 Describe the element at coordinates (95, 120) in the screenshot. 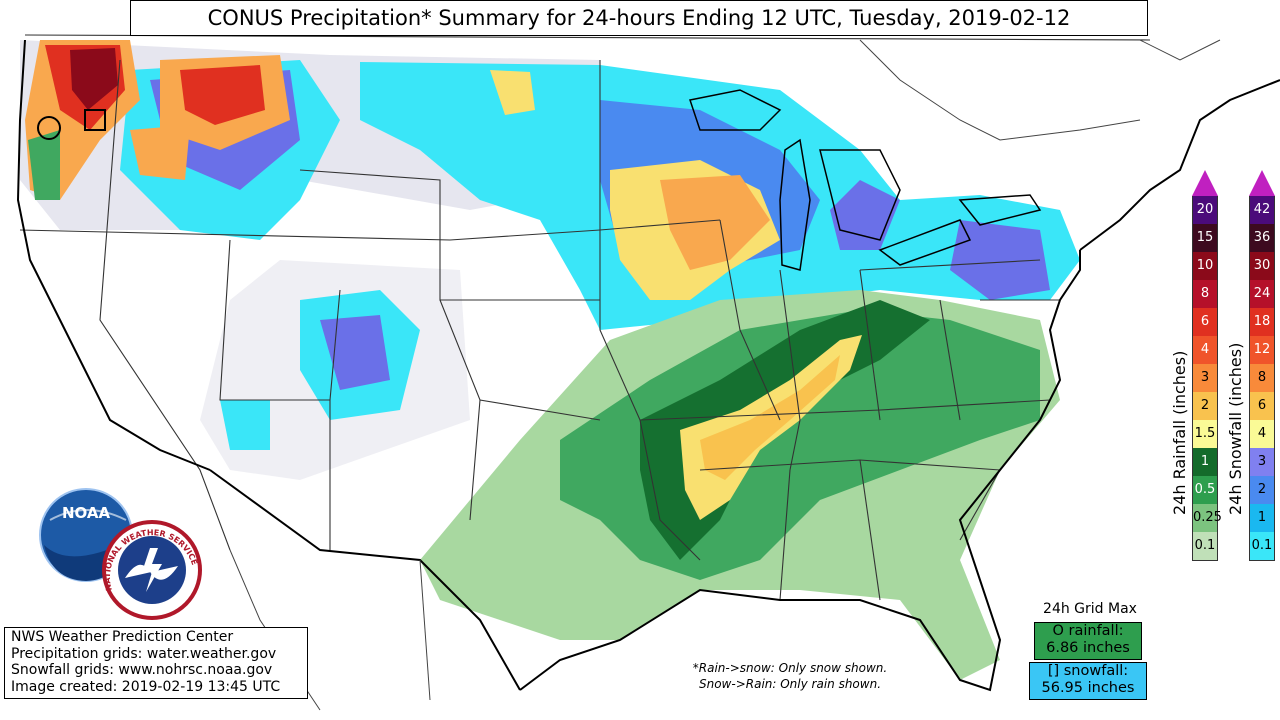

I see `snow-max-marker` at that location.